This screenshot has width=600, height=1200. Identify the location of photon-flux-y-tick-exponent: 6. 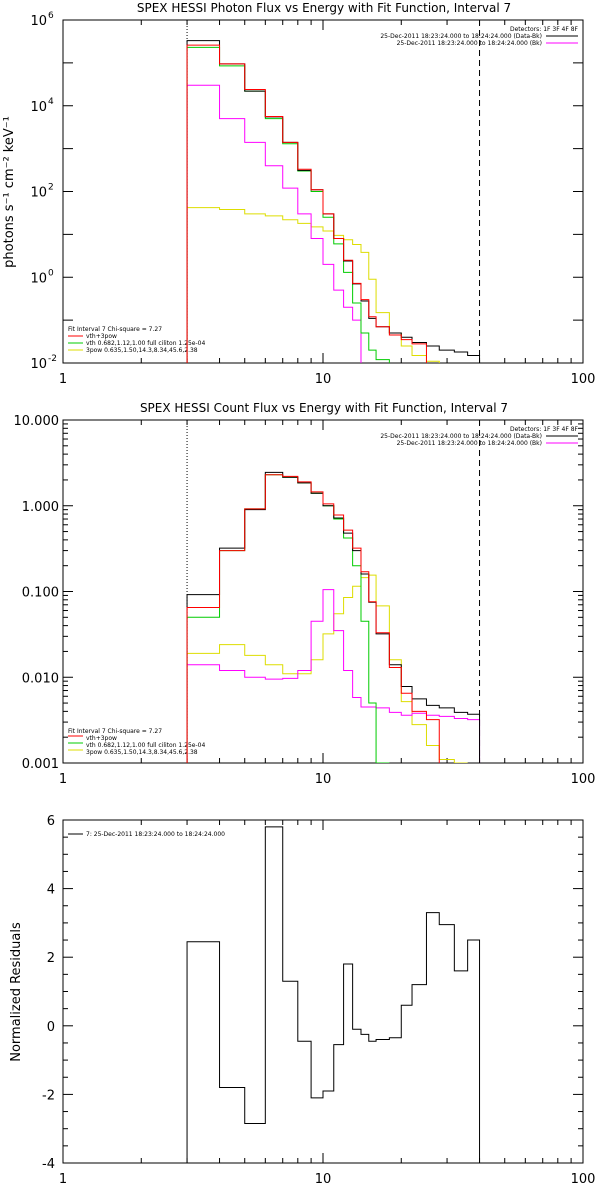
(51, 16).